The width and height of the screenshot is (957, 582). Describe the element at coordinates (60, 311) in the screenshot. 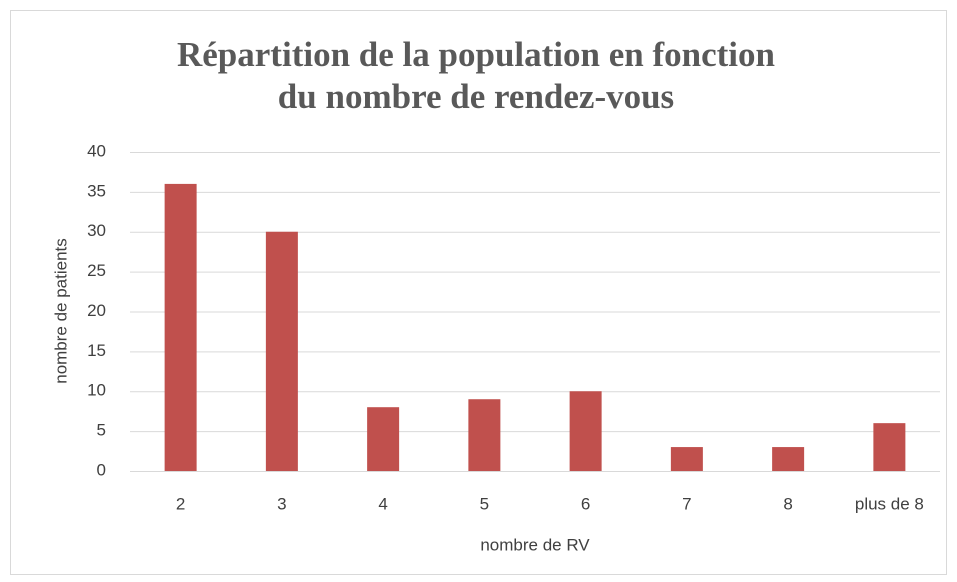

I see `y-axis-label: nombre de patients` at that location.